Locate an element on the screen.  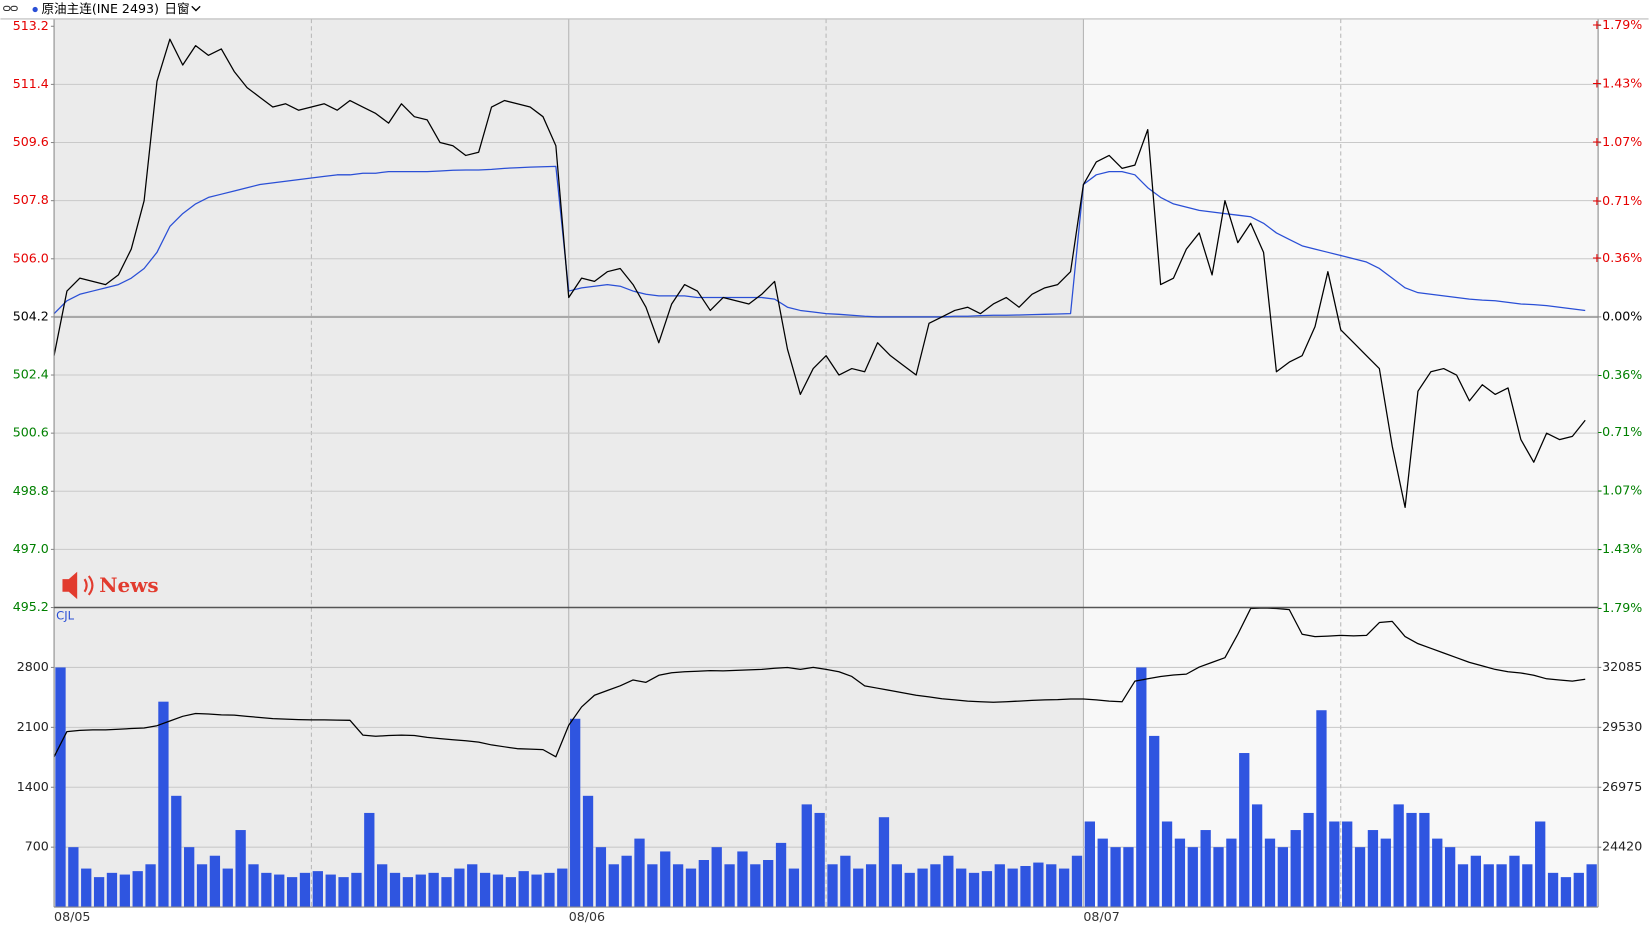
news-label: News is located at coordinates (128, 585).